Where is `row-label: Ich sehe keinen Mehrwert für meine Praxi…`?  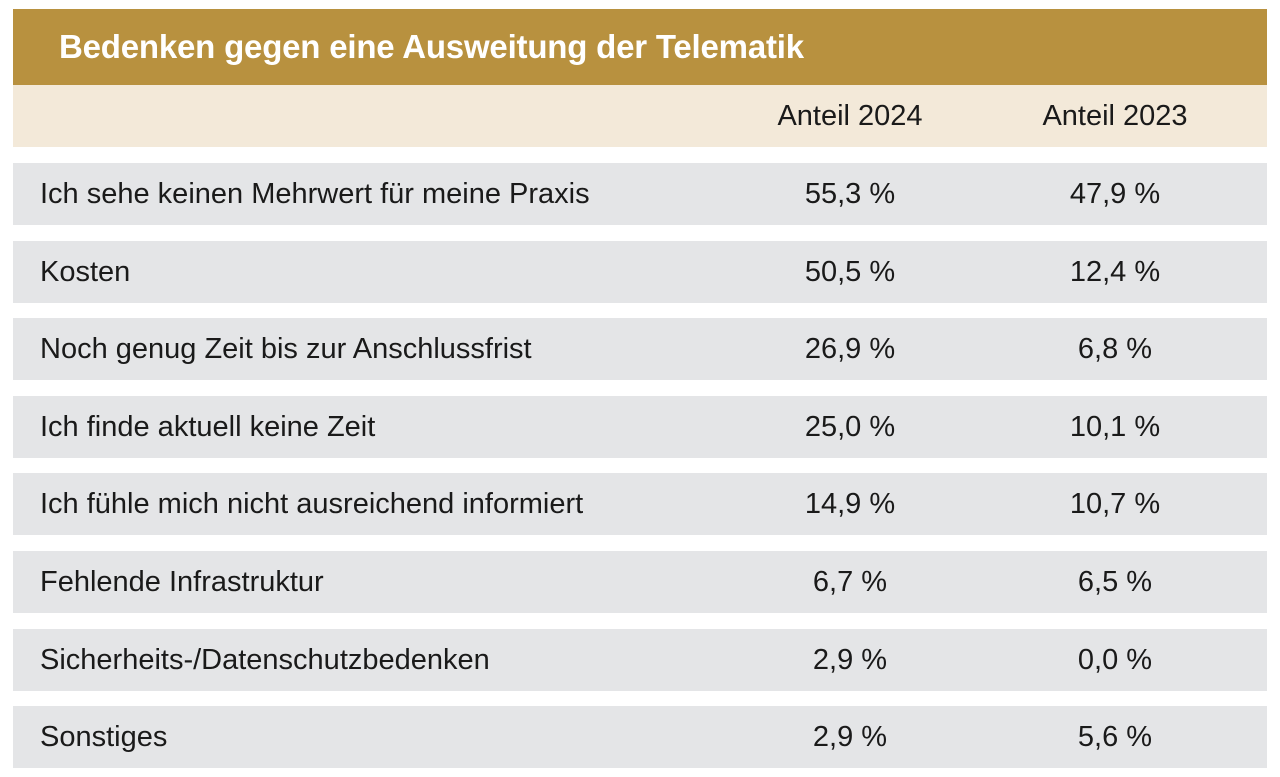 row-label: Ich sehe keinen Mehrwert für meine Praxi… is located at coordinates (315, 194).